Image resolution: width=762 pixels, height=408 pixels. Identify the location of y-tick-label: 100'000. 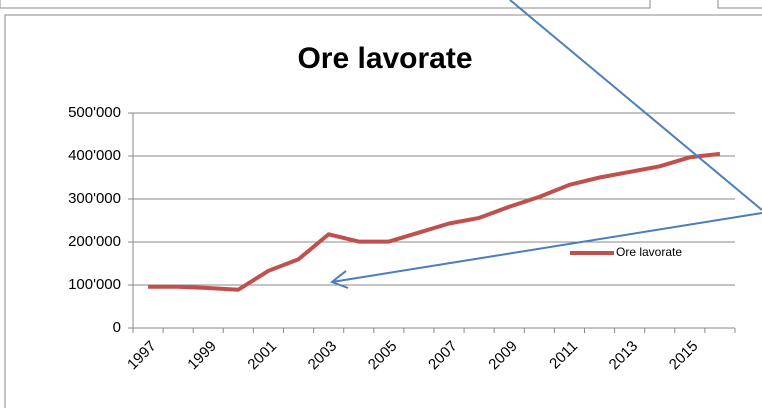
(94, 284).